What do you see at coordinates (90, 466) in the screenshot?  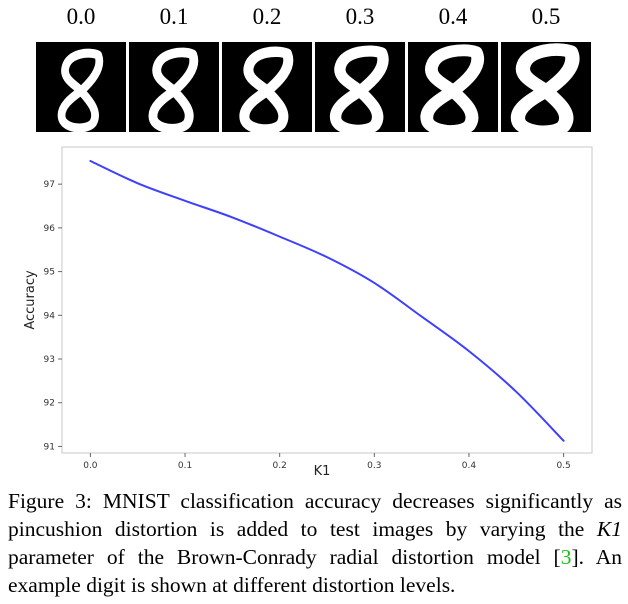 I see `x-tick-label: 0.0` at bounding box center [90, 466].